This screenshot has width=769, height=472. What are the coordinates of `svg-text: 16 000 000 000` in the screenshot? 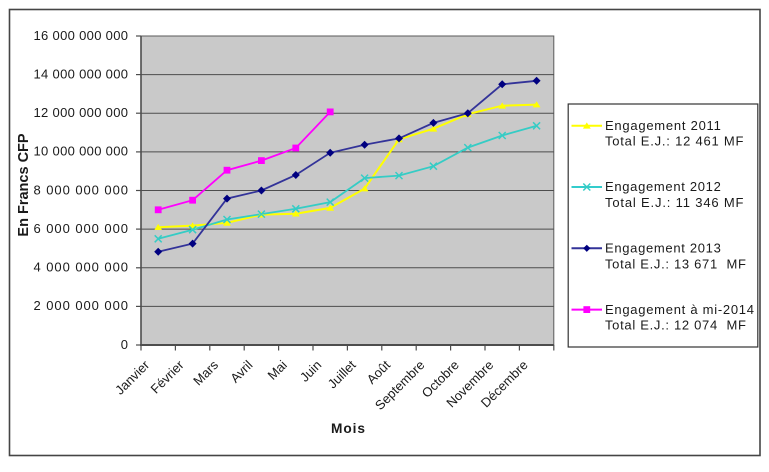 It's located at (81, 35).